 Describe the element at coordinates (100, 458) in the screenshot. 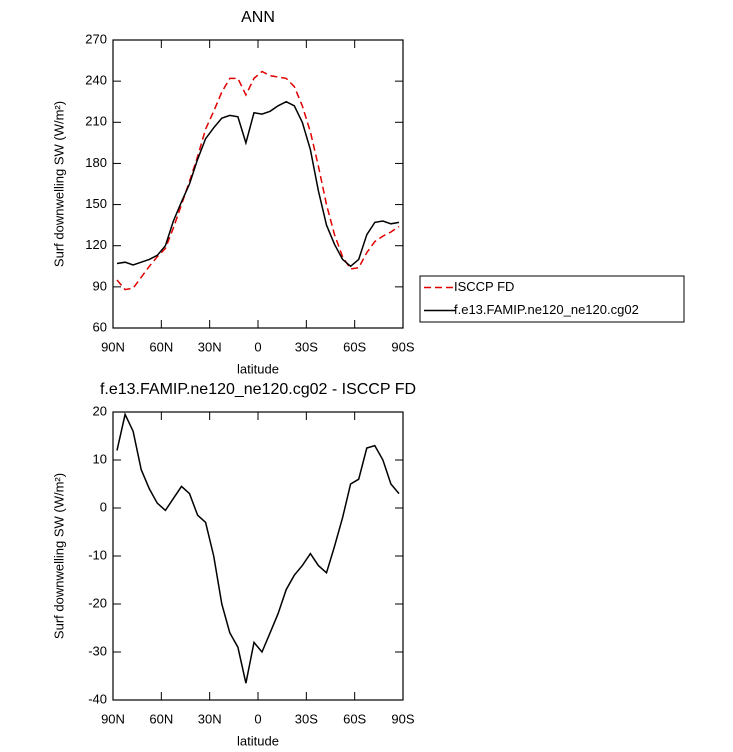

I see `y-tick-label: 10` at that location.